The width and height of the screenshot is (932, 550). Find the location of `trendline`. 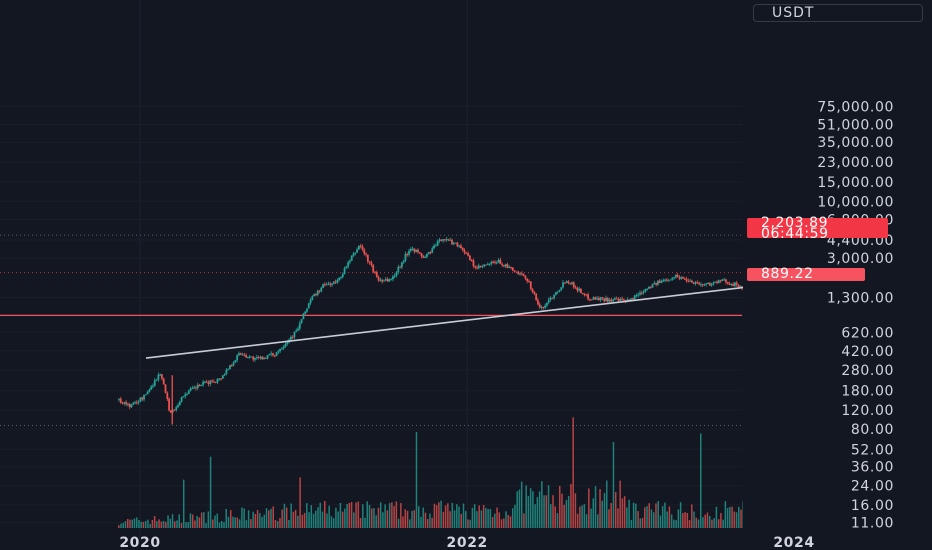

trendline is located at coordinates (538, 311).